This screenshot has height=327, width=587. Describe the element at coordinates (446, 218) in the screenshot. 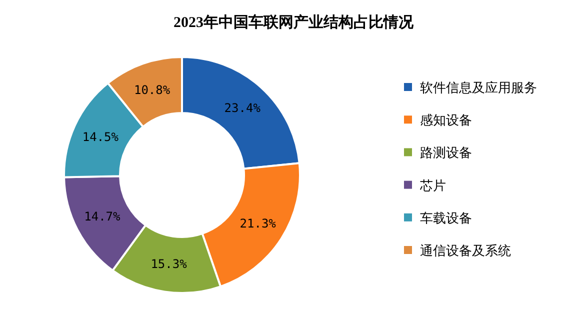

I see `legend-label: 车载设备` at that location.